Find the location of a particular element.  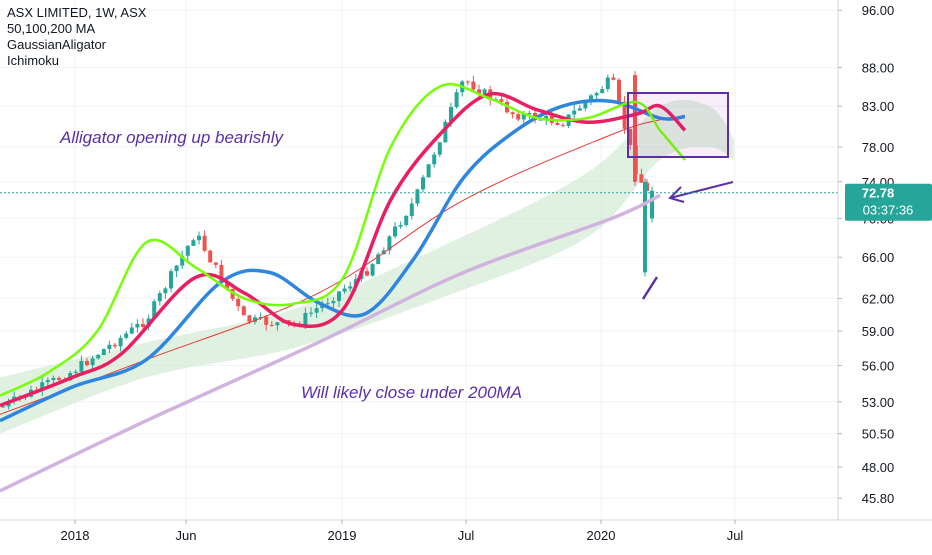

legend-ma: 50,100,200 MA is located at coordinates (51, 28).